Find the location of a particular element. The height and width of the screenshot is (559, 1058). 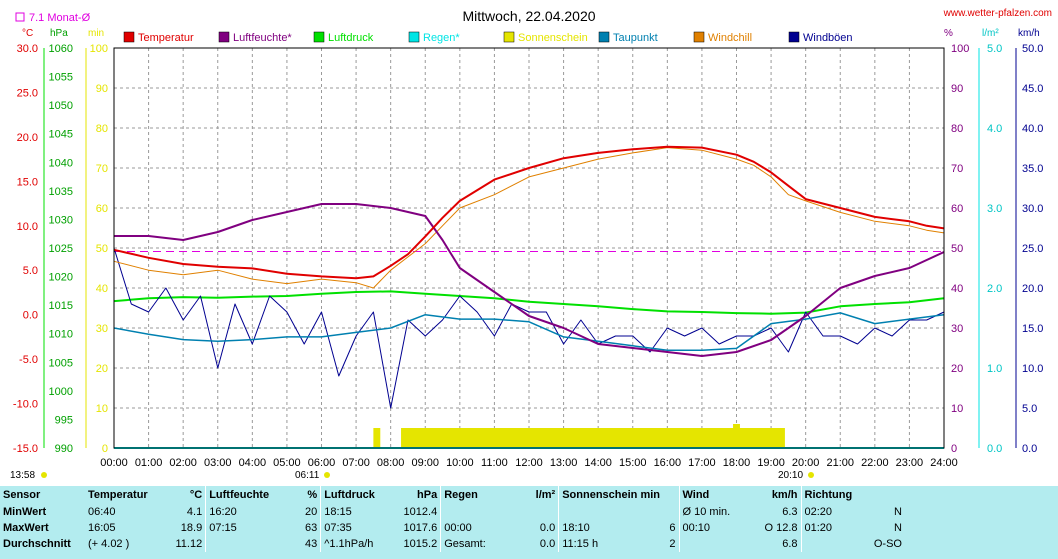

sunshine-bars is located at coordinates (579, 436).